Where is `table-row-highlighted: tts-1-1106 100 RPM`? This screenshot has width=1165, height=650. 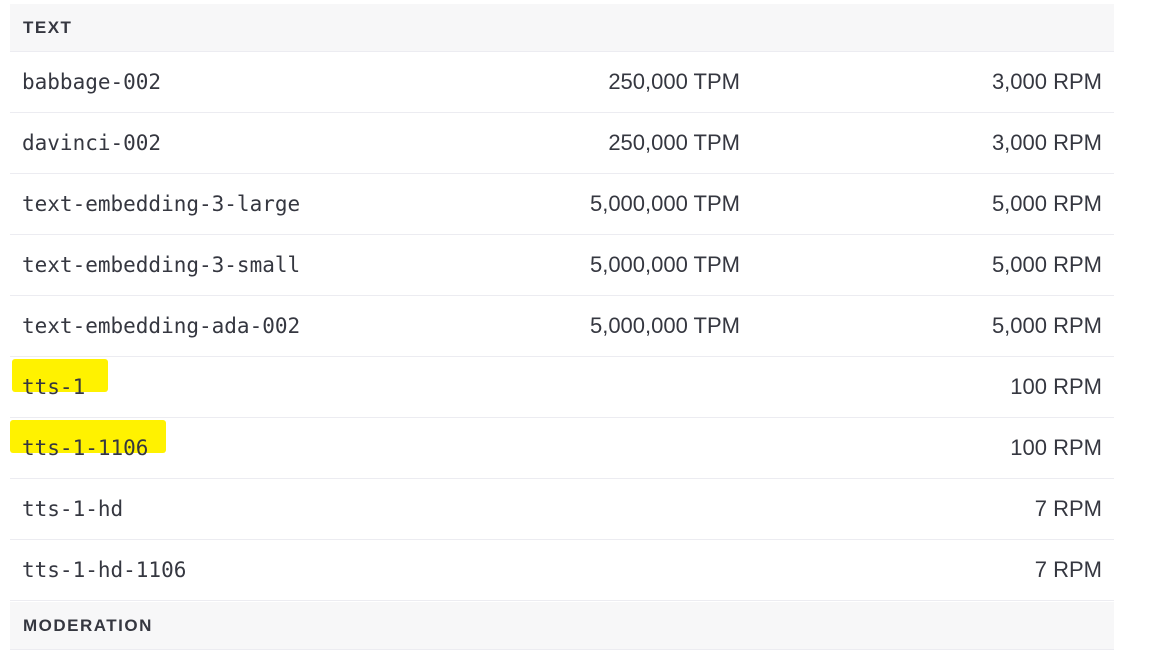
table-row-highlighted: tts-1-1106 100 RPM is located at coordinates (562, 448).